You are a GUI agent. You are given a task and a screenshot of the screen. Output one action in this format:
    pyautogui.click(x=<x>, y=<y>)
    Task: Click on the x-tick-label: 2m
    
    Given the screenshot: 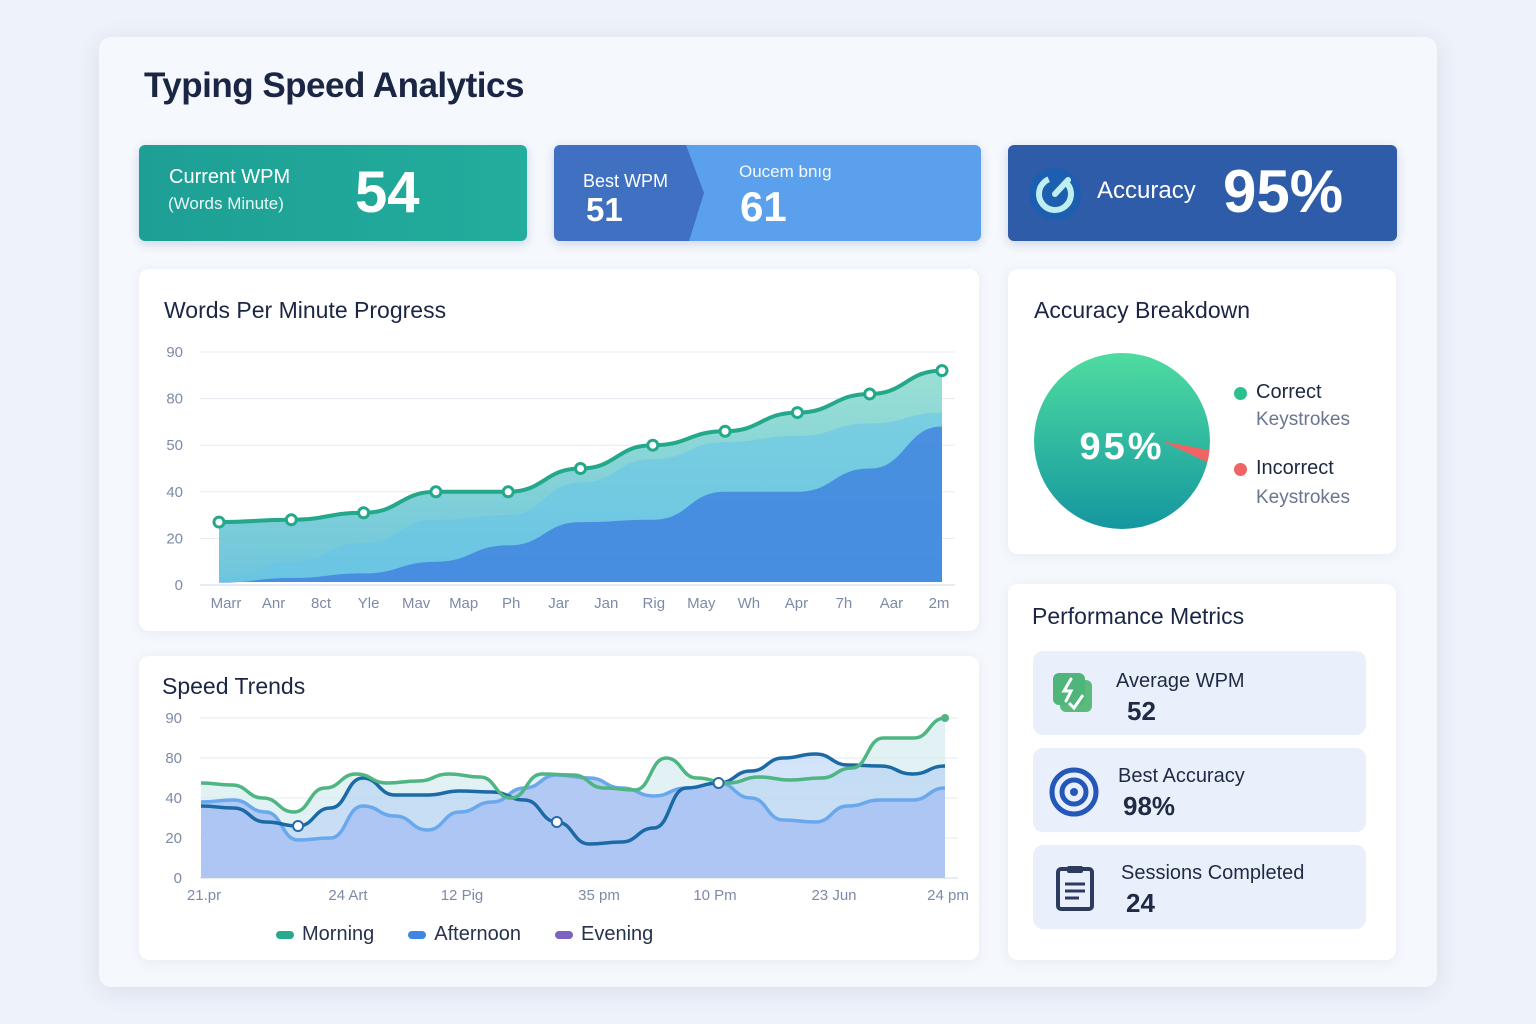 What is the action you would take?
    pyautogui.click(x=939, y=603)
    